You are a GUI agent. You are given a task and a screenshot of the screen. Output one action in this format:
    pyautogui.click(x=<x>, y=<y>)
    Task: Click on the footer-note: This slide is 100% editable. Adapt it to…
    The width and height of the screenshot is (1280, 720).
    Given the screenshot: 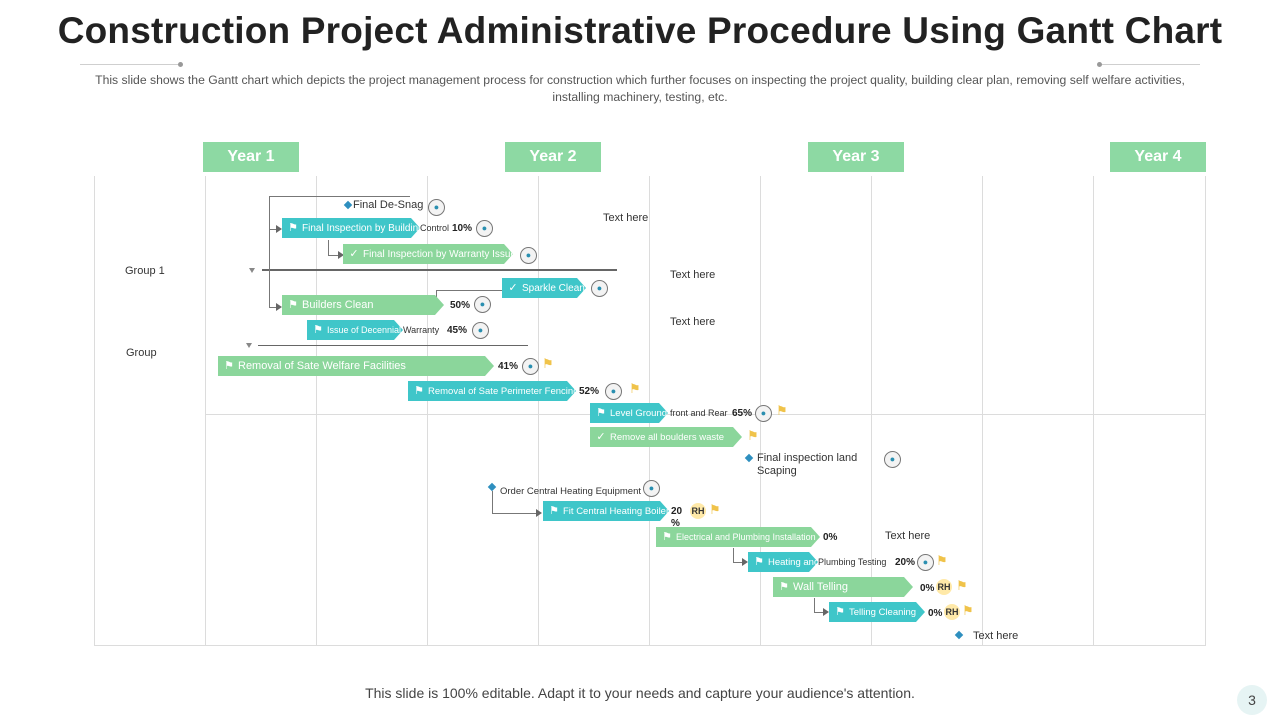 What is the action you would take?
    pyautogui.click(x=640, y=693)
    